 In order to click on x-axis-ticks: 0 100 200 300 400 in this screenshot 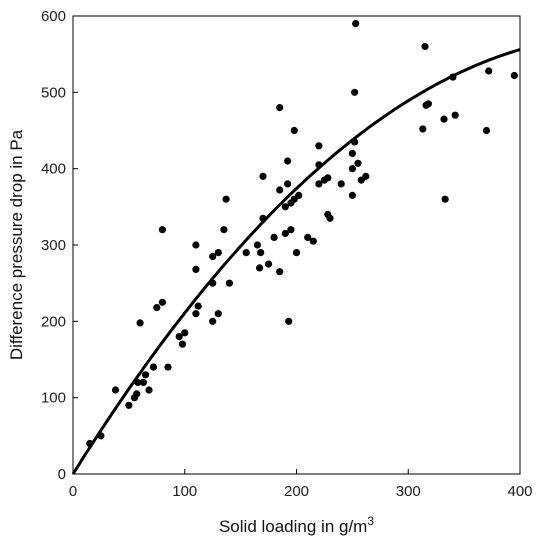, I will do `click(301, 484)`.